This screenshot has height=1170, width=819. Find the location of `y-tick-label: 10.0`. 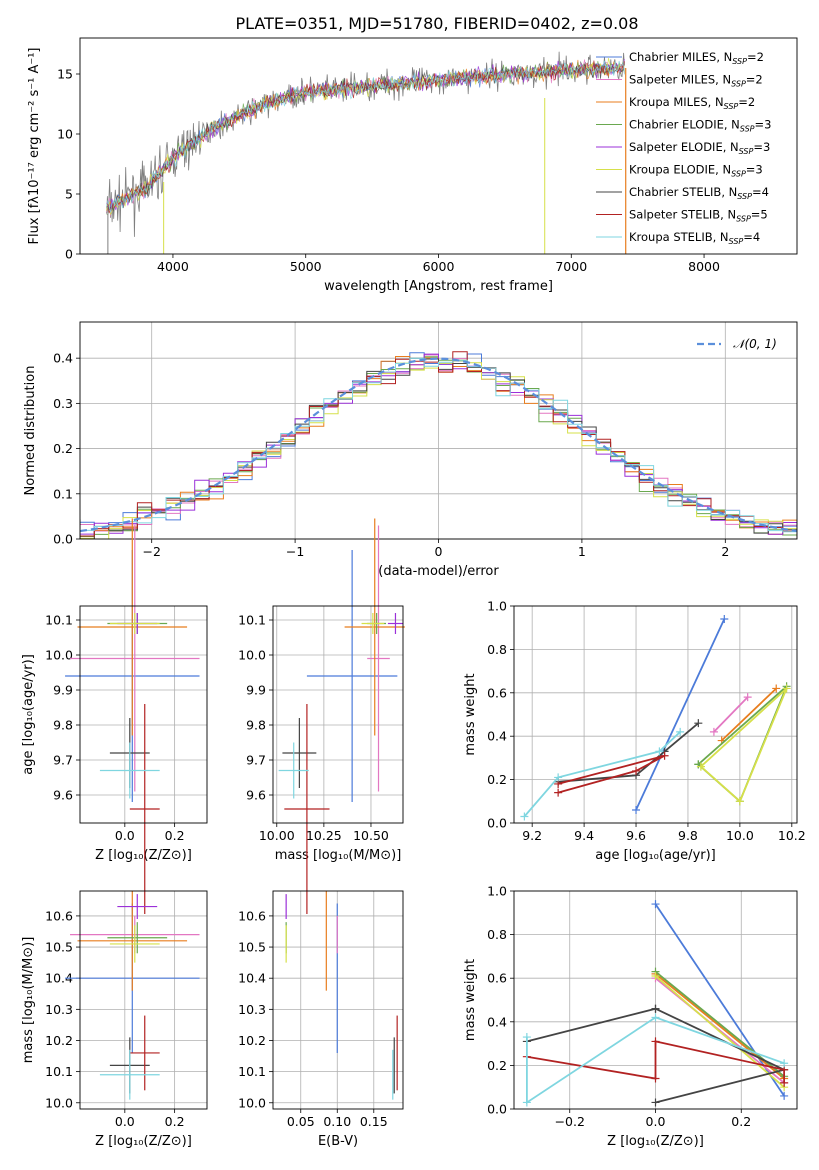

y-tick-label: 10.0 is located at coordinates (252, 1102).